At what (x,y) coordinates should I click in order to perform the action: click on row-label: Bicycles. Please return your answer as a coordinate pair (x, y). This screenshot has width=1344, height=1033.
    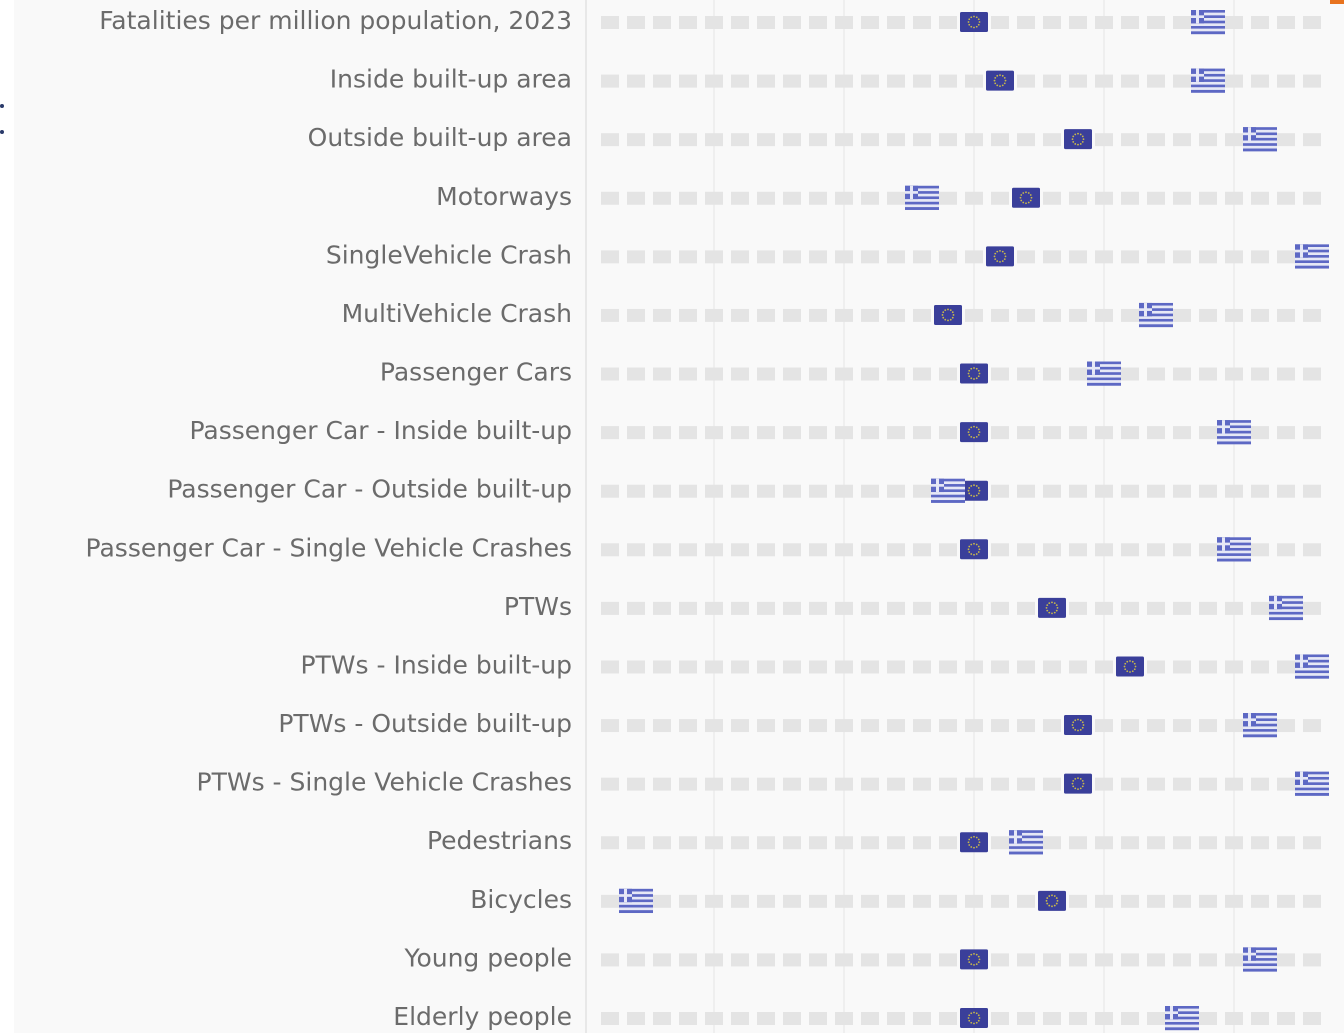
    Looking at the image, I should click on (521, 899).